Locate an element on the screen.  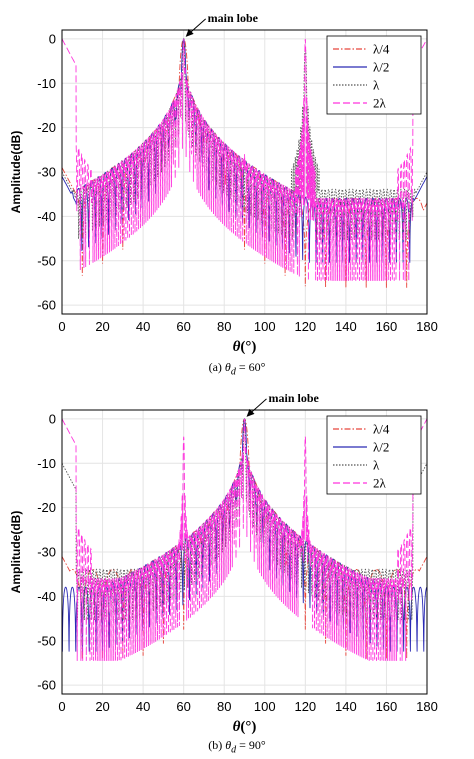
caption-a-symbol: θ is located at coordinates (227, 367).